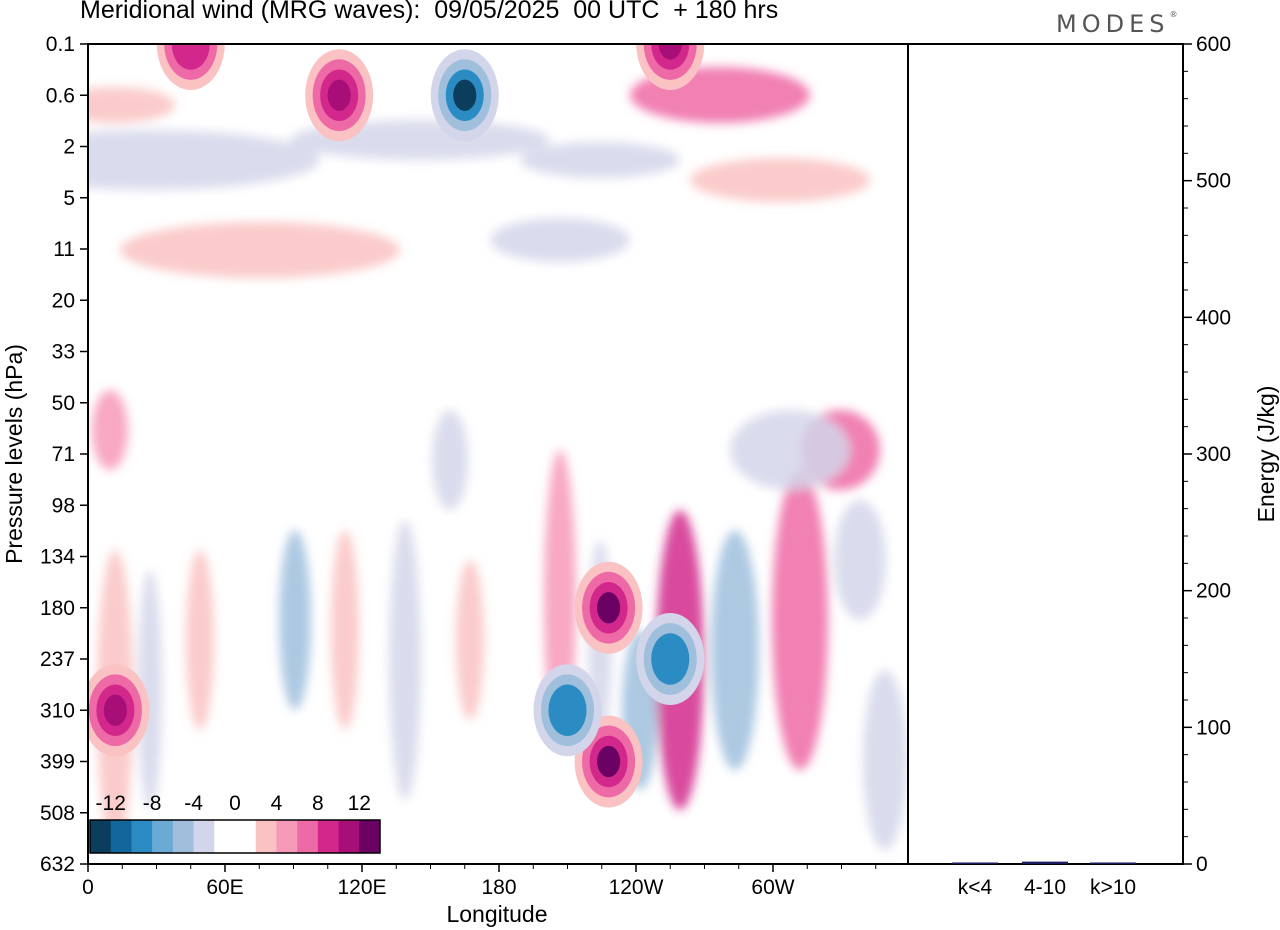  I want to click on colorbar-frame, so click(235, 836).